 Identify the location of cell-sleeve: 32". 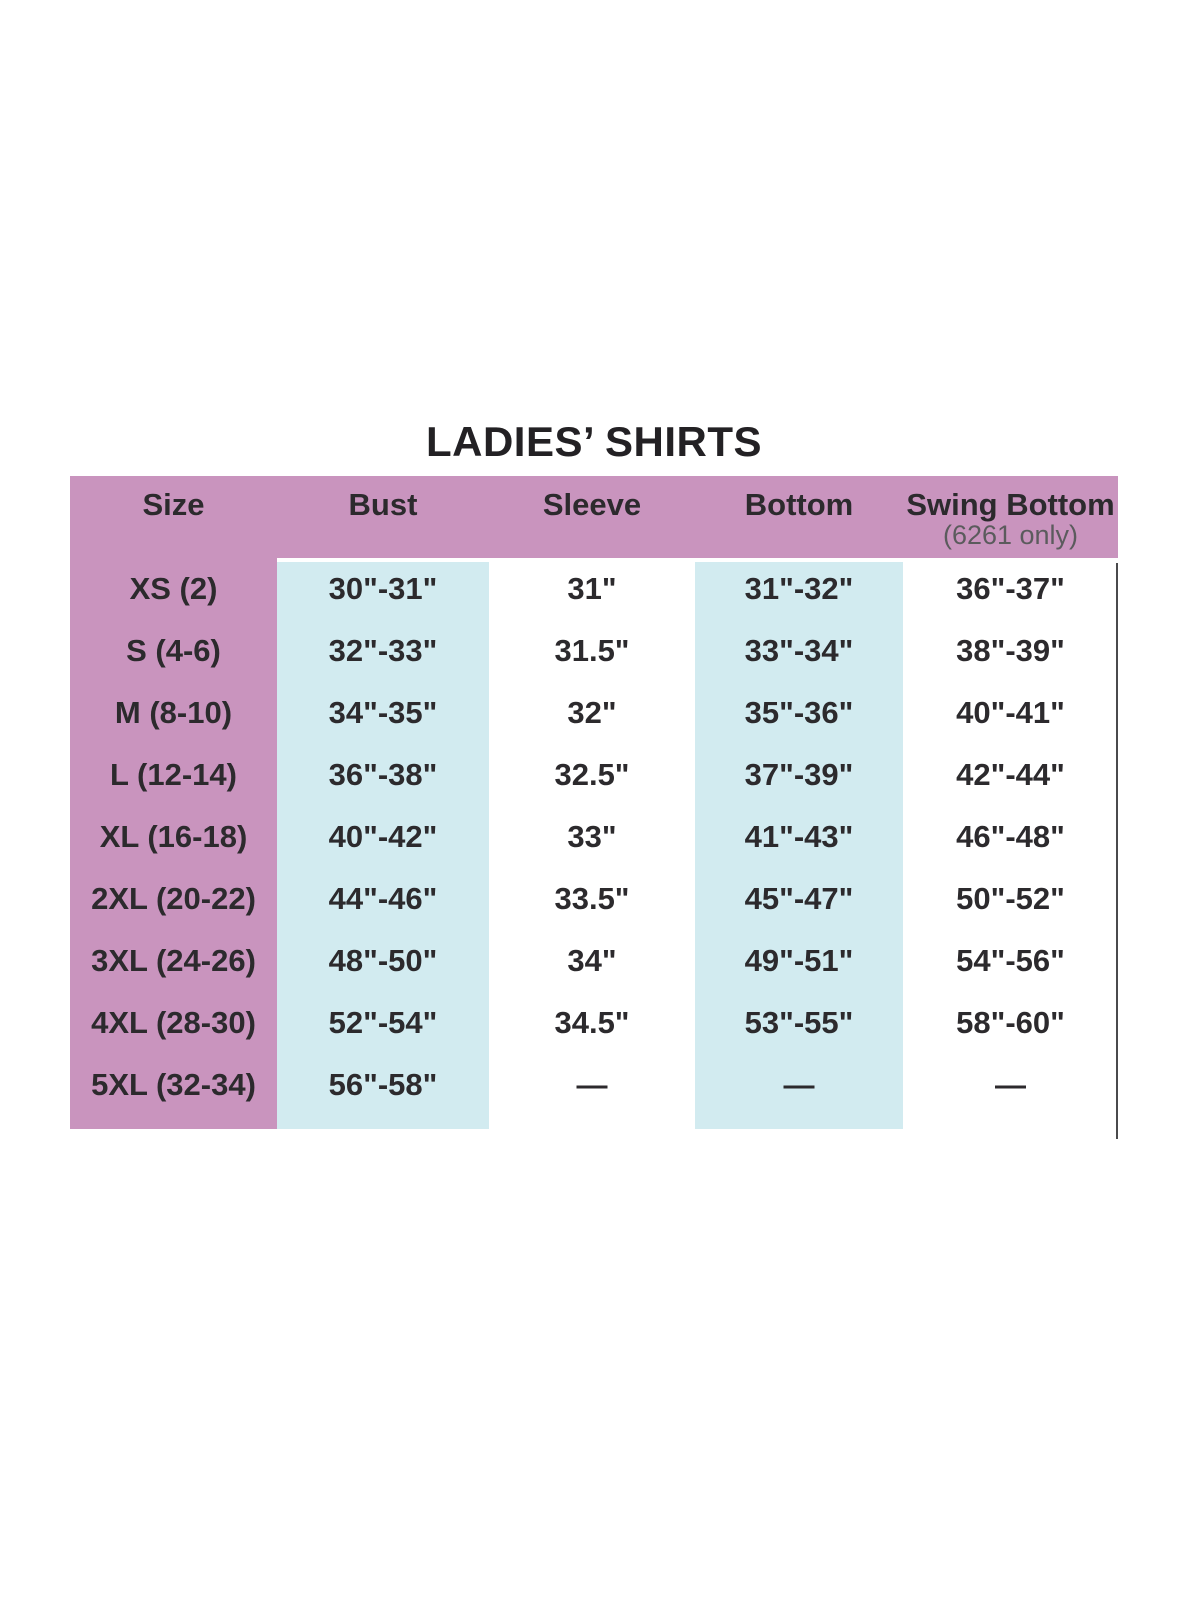
(592, 712).